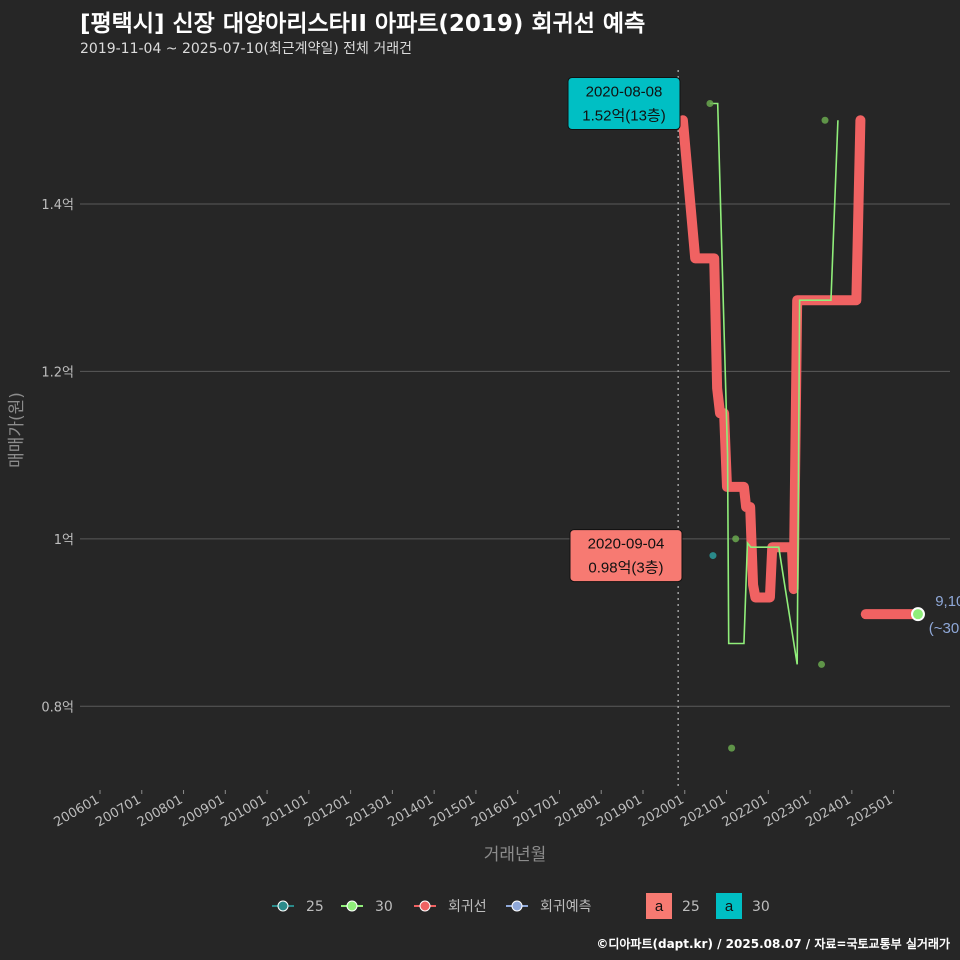  What do you see at coordinates (917, 614) in the screenshot?
I see `forecast-end-point` at bounding box center [917, 614].